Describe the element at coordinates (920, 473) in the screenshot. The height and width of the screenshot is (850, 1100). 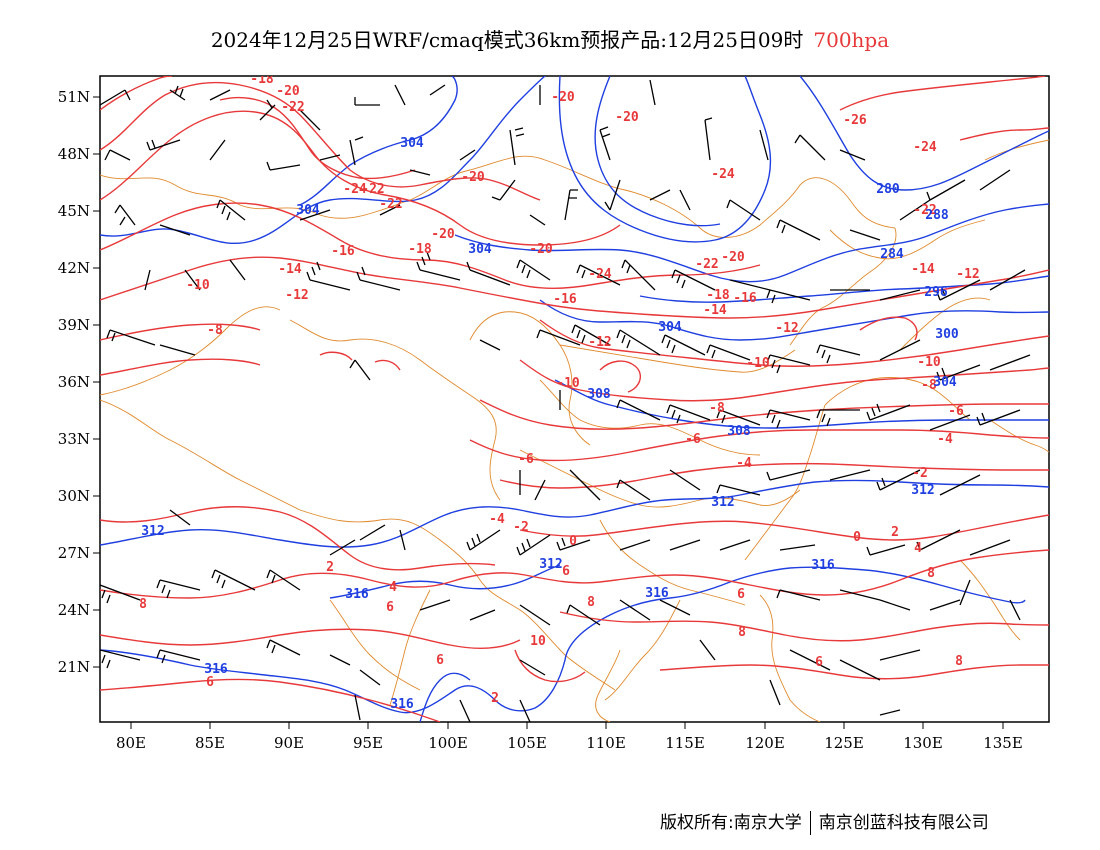
I see `temp-label: -2` at that location.